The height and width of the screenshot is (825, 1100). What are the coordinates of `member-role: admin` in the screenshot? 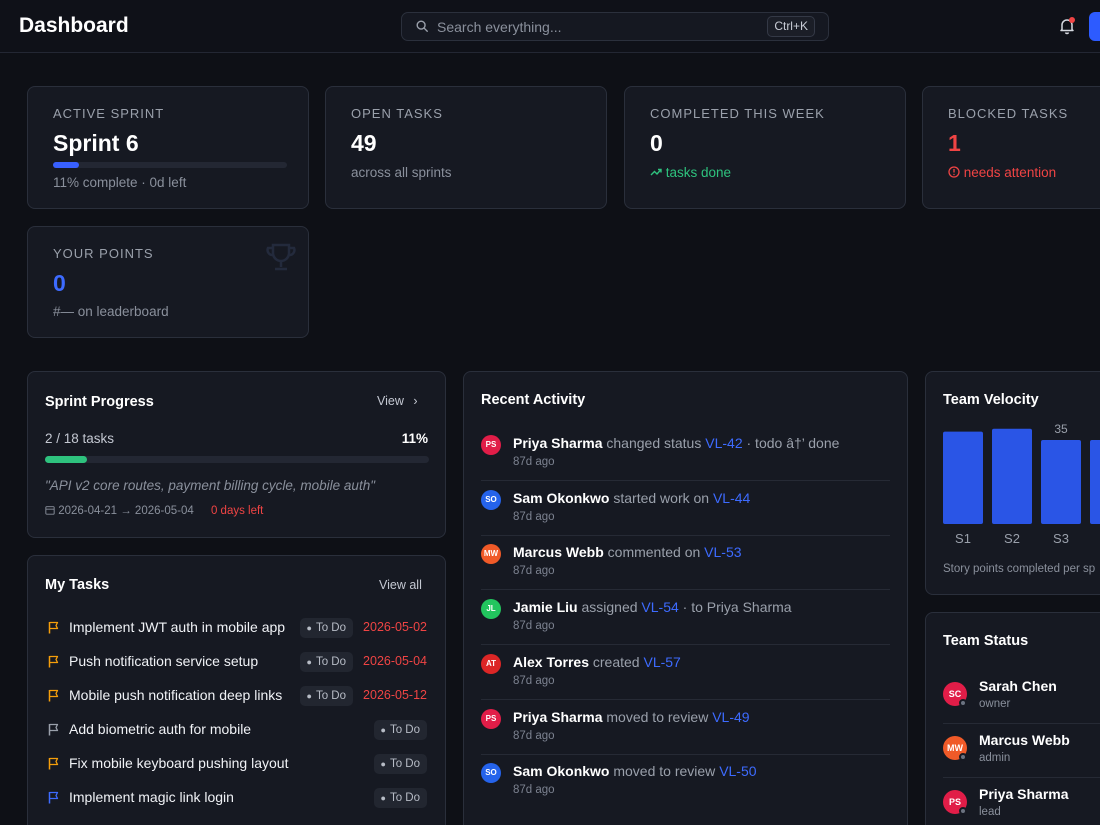 It's located at (995, 758).